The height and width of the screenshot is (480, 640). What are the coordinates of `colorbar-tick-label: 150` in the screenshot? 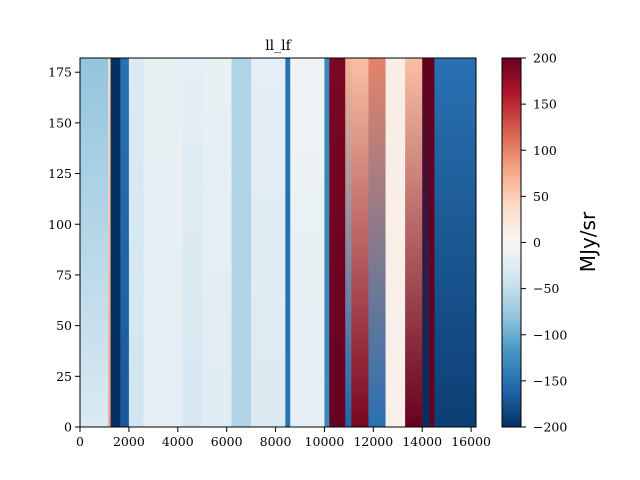 It's located at (545, 104).